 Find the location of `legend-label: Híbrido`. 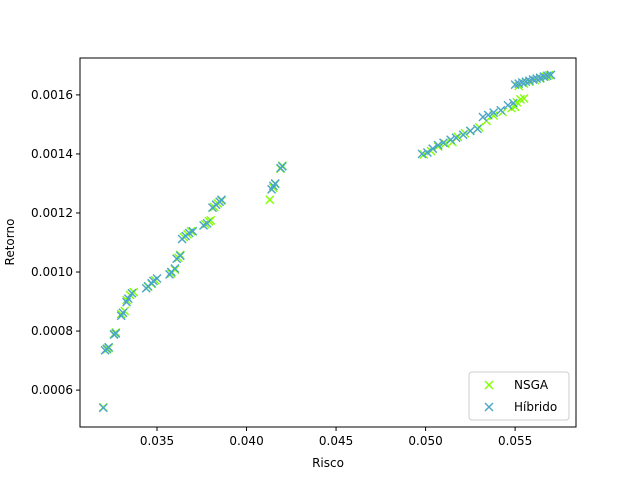

legend-label: Híbrido is located at coordinates (535, 407).